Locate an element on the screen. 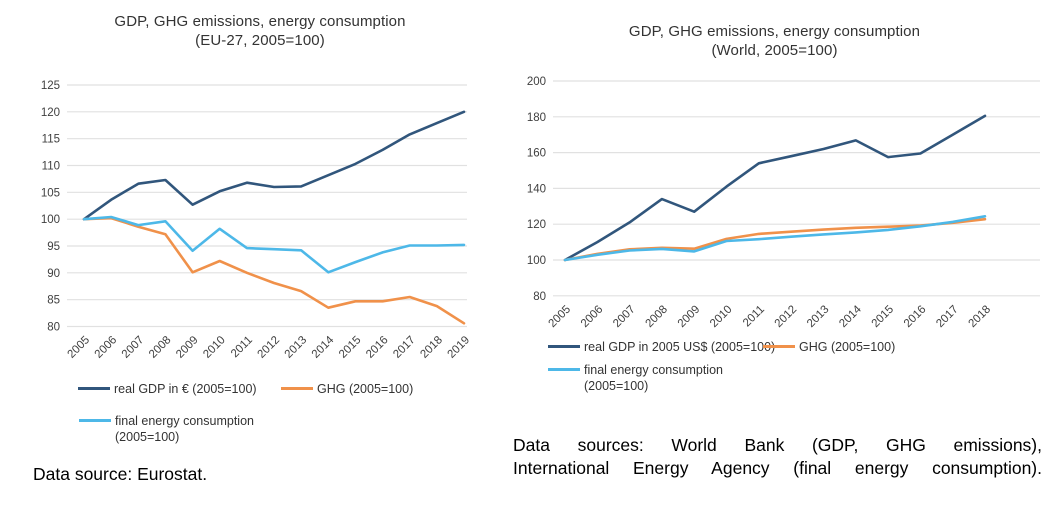 This screenshot has height=505, width=1049. caption-eu: Data source: Eurostat. is located at coordinates (120, 474).